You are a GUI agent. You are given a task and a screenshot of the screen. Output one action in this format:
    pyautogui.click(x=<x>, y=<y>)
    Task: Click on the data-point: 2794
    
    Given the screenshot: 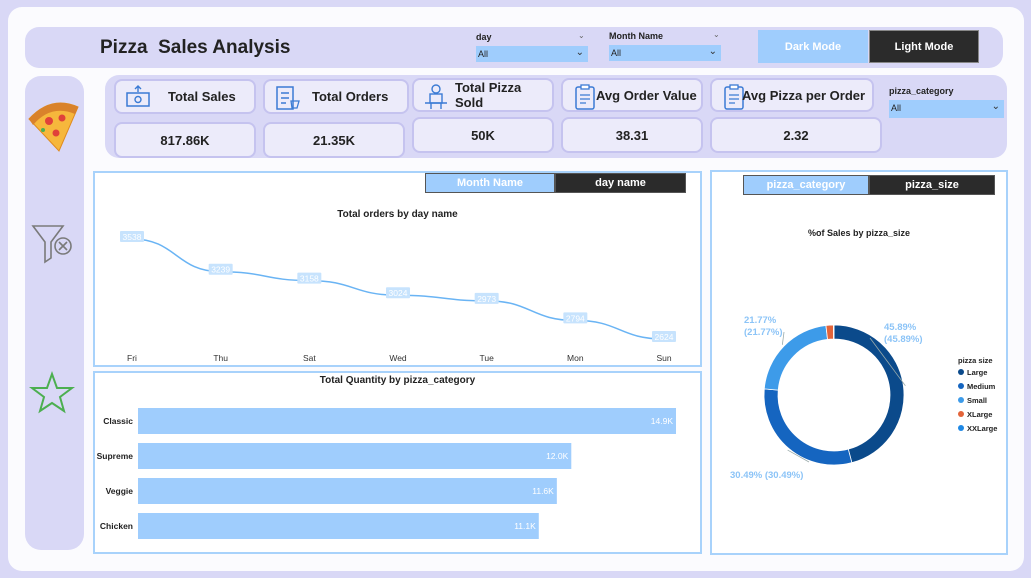 What is the action you would take?
    pyautogui.click(x=575, y=317)
    